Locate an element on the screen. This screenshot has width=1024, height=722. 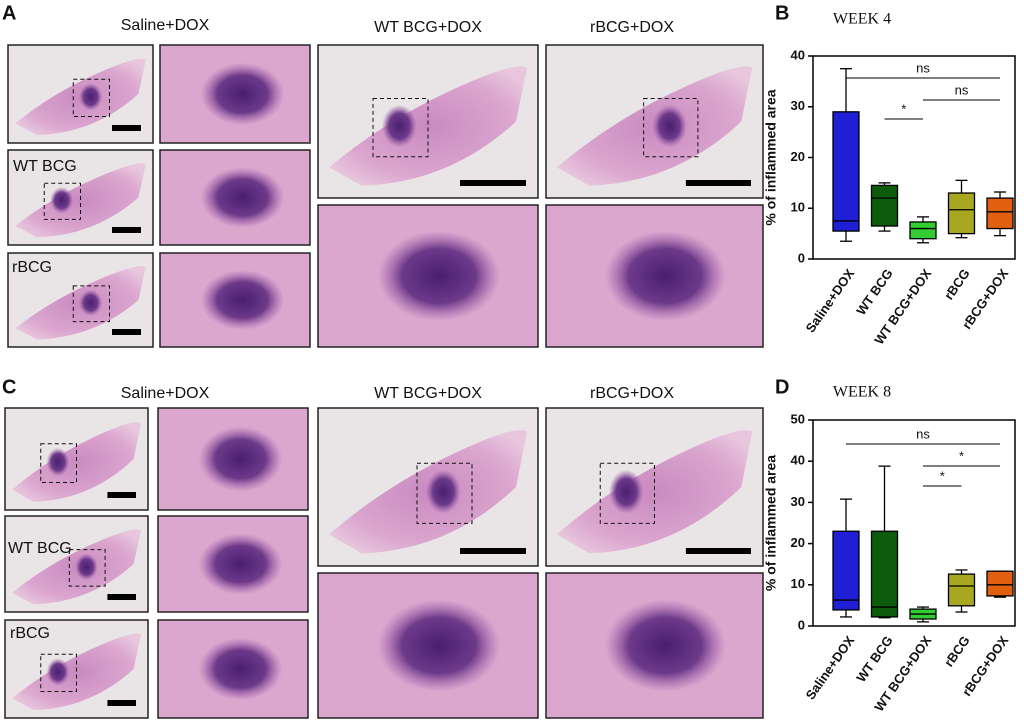
chart-title: WEEK 8 is located at coordinates (862, 392).